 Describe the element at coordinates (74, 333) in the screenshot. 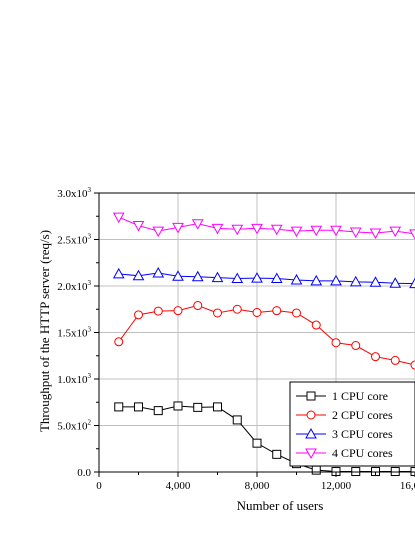

I see `y-tick-label: 1.5x10³` at that location.